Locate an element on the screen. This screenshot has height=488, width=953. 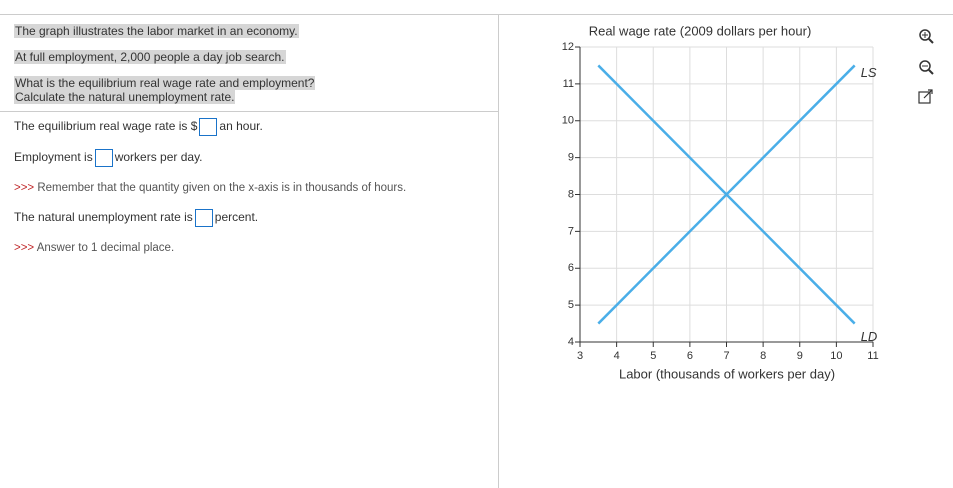
text: The equilibrium real wage rate is $ is located at coordinates (106, 126).